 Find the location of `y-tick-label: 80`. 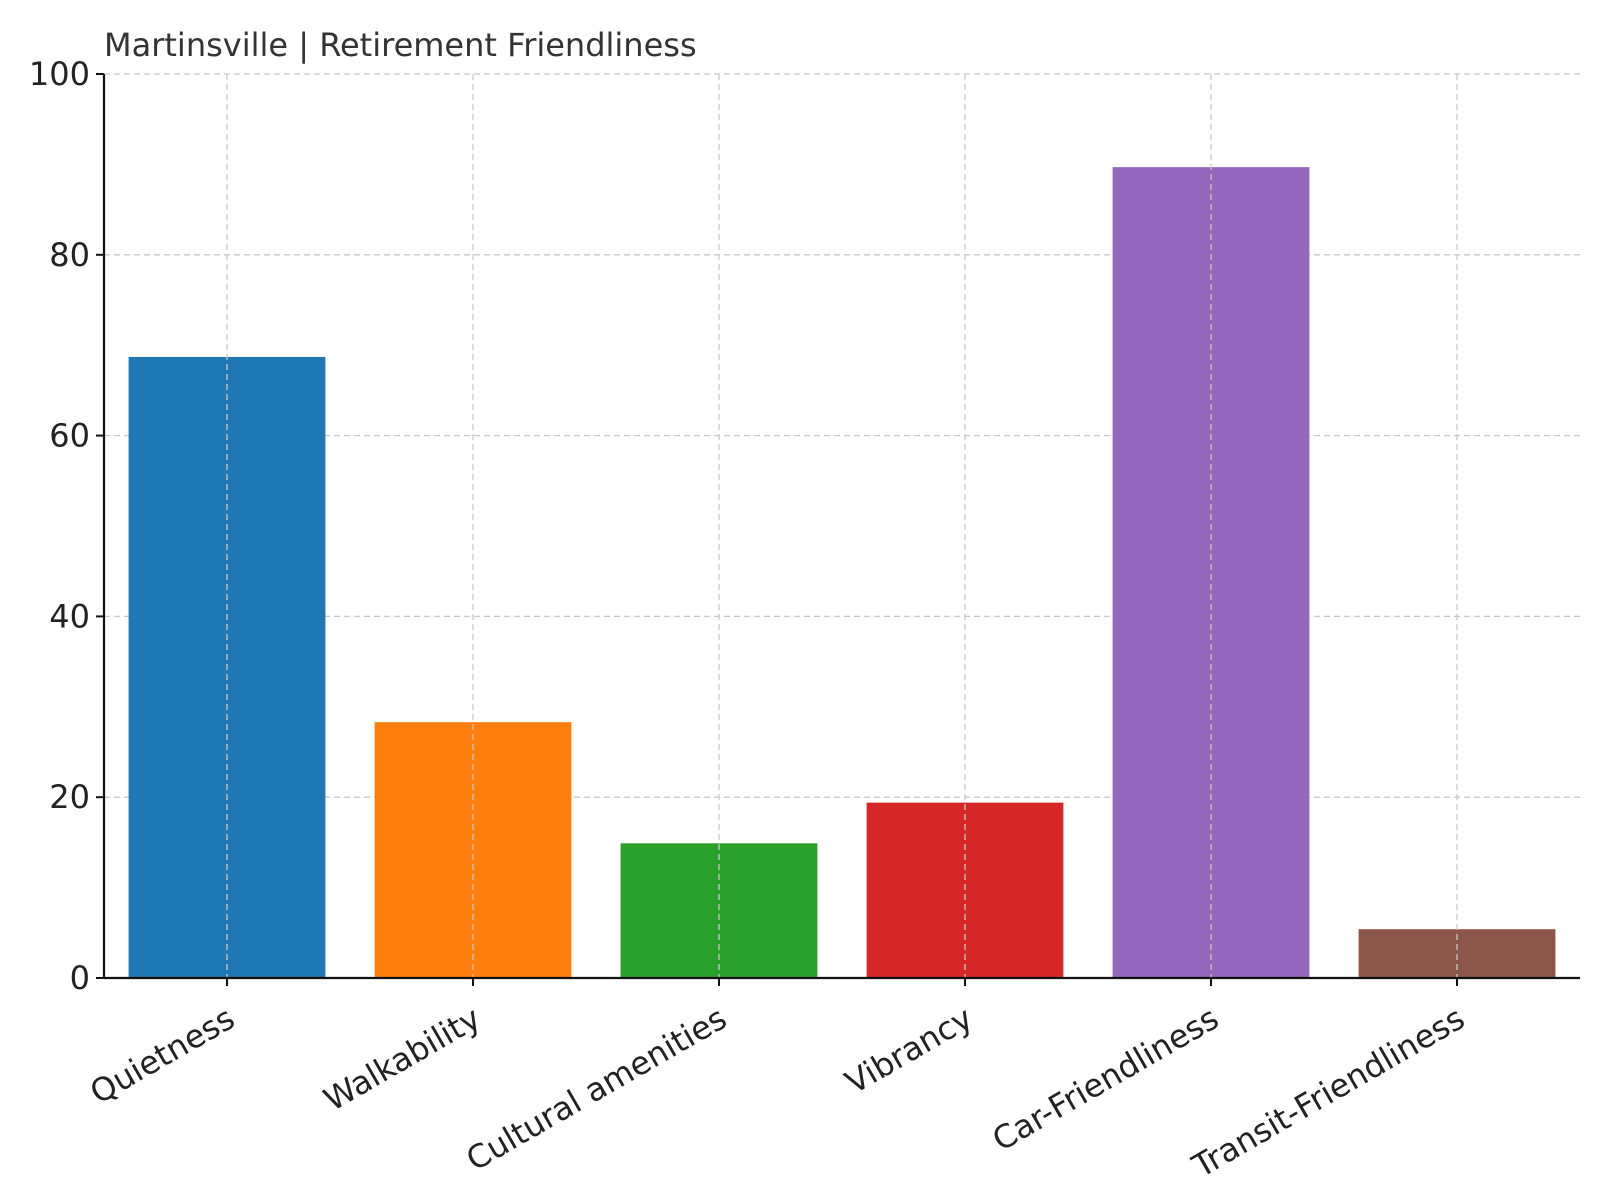

y-tick-label: 80 is located at coordinates (69, 255).